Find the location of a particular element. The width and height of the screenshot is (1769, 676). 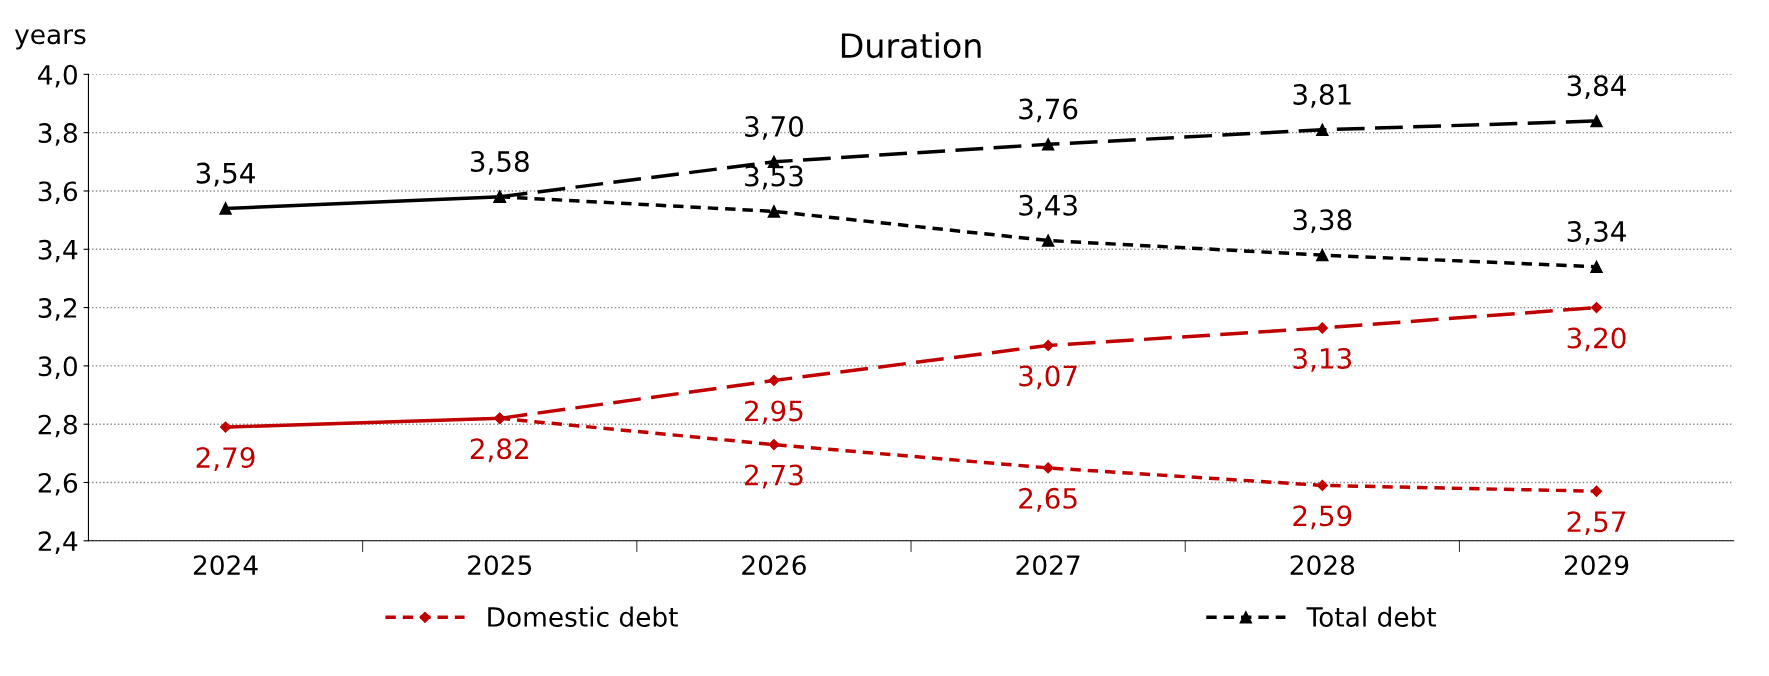

y-tick-label: 3,8 is located at coordinates (57, 134).